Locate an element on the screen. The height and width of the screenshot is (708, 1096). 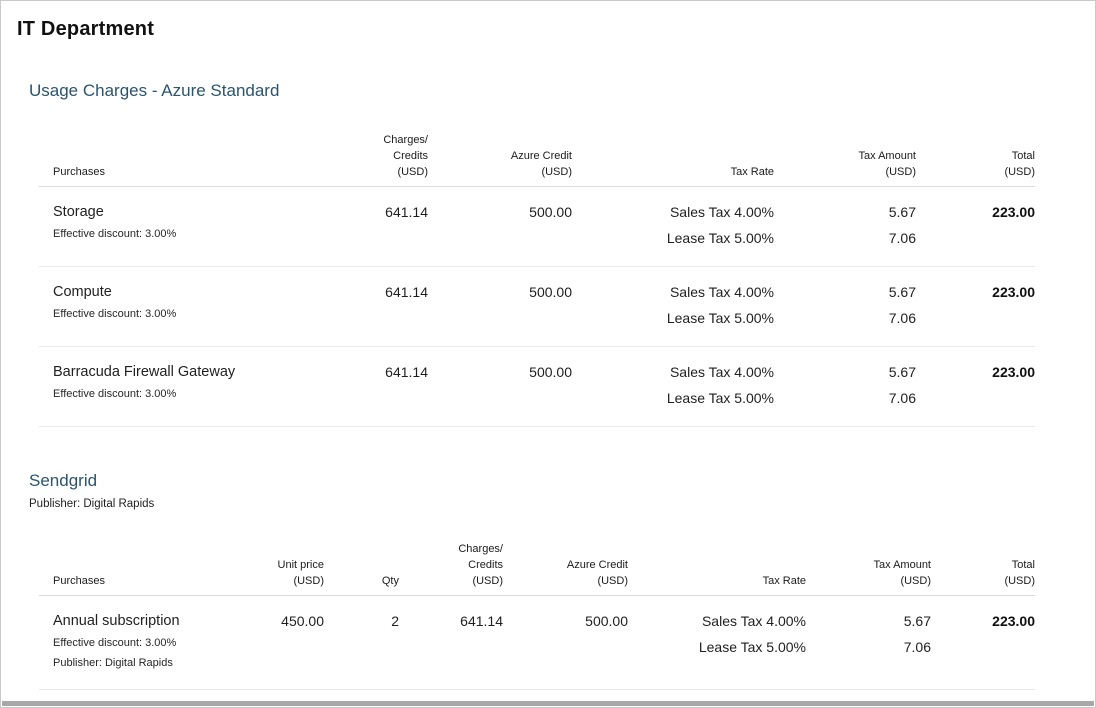
column-header-purchases: Purchases is located at coordinates (129, 581).